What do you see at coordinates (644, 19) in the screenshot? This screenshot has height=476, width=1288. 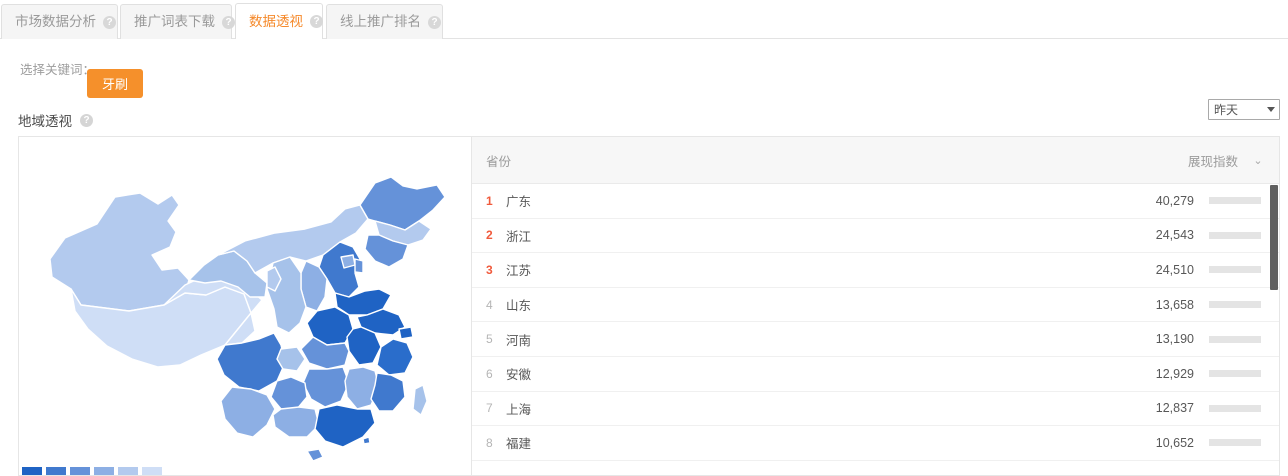 I see `tab-bar: 市场数据分析 ? 推广词表下载 ? 数据透视 ? 线上推广排名 ?` at bounding box center [644, 19].